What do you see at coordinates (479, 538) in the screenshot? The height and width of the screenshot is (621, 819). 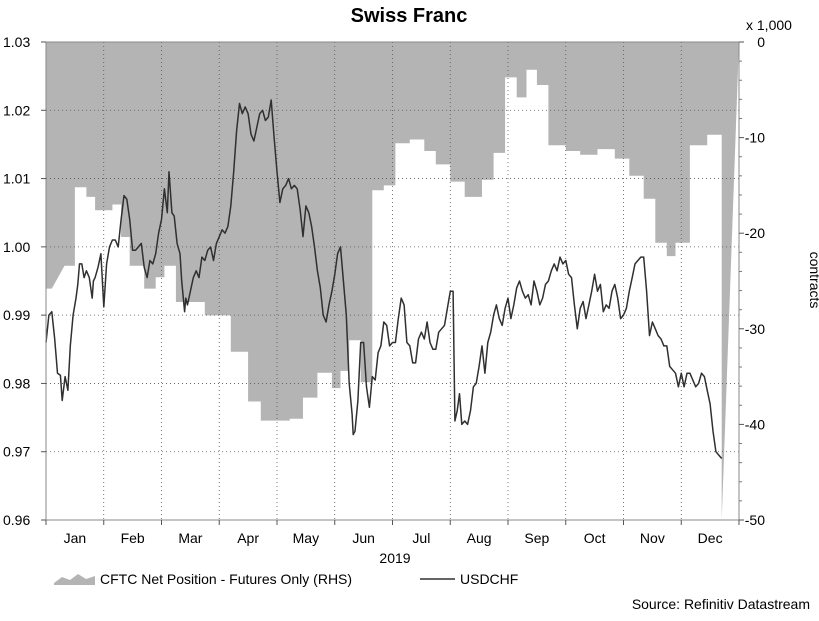 I see `x-tick-label: Aug` at bounding box center [479, 538].